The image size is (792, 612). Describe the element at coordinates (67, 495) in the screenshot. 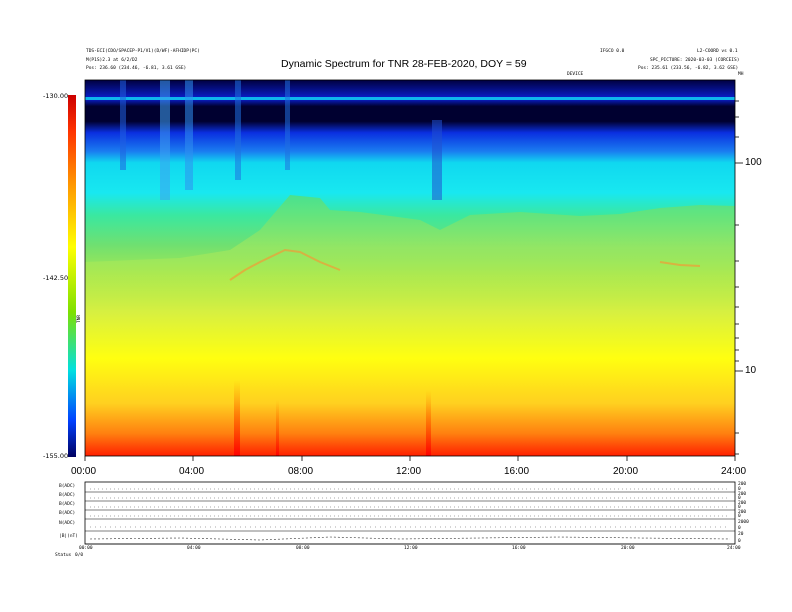

I see `lower-row-label-1: B(ADC)` at that location.